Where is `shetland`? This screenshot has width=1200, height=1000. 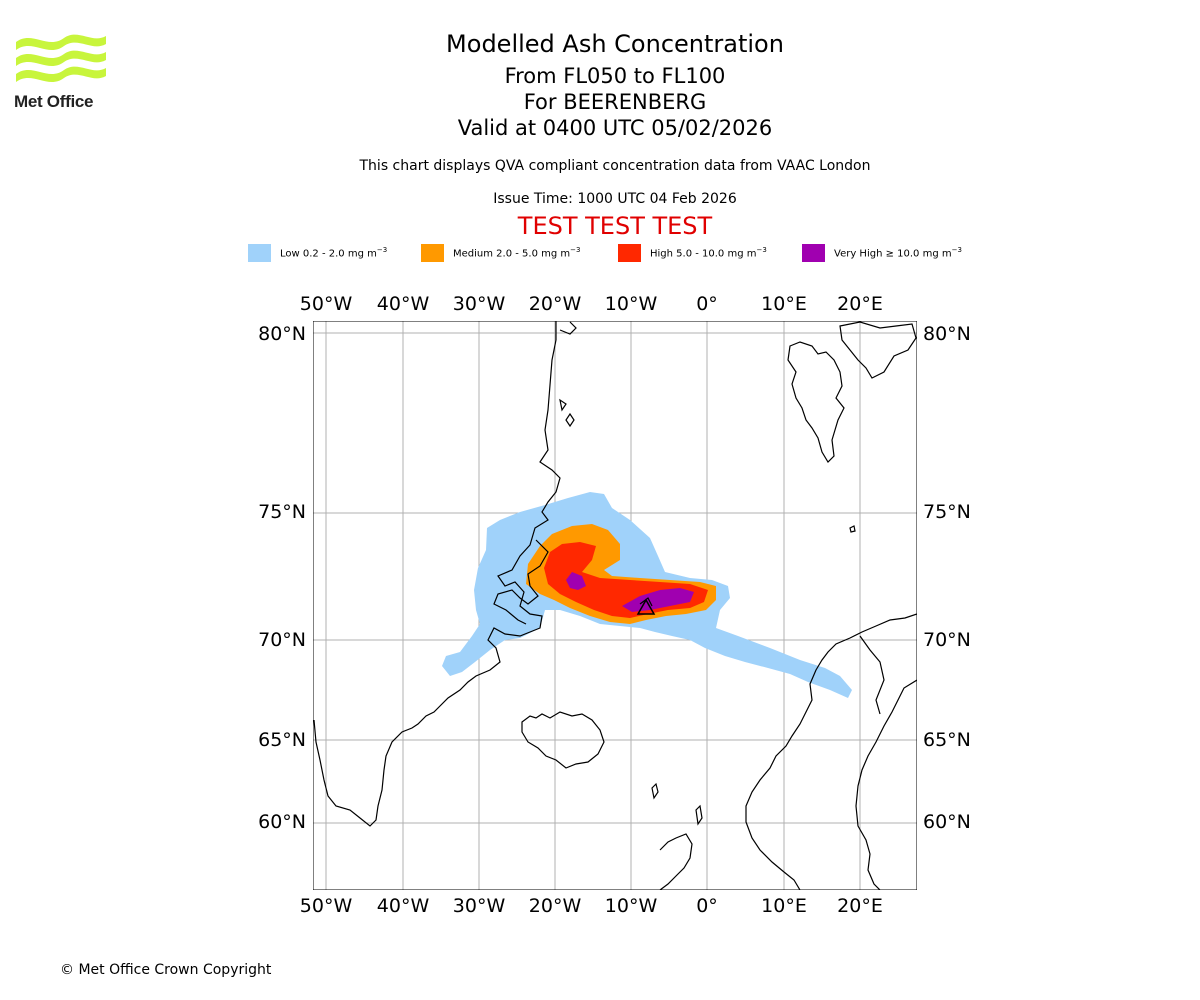
shetland is located at coordinates (699, 815).